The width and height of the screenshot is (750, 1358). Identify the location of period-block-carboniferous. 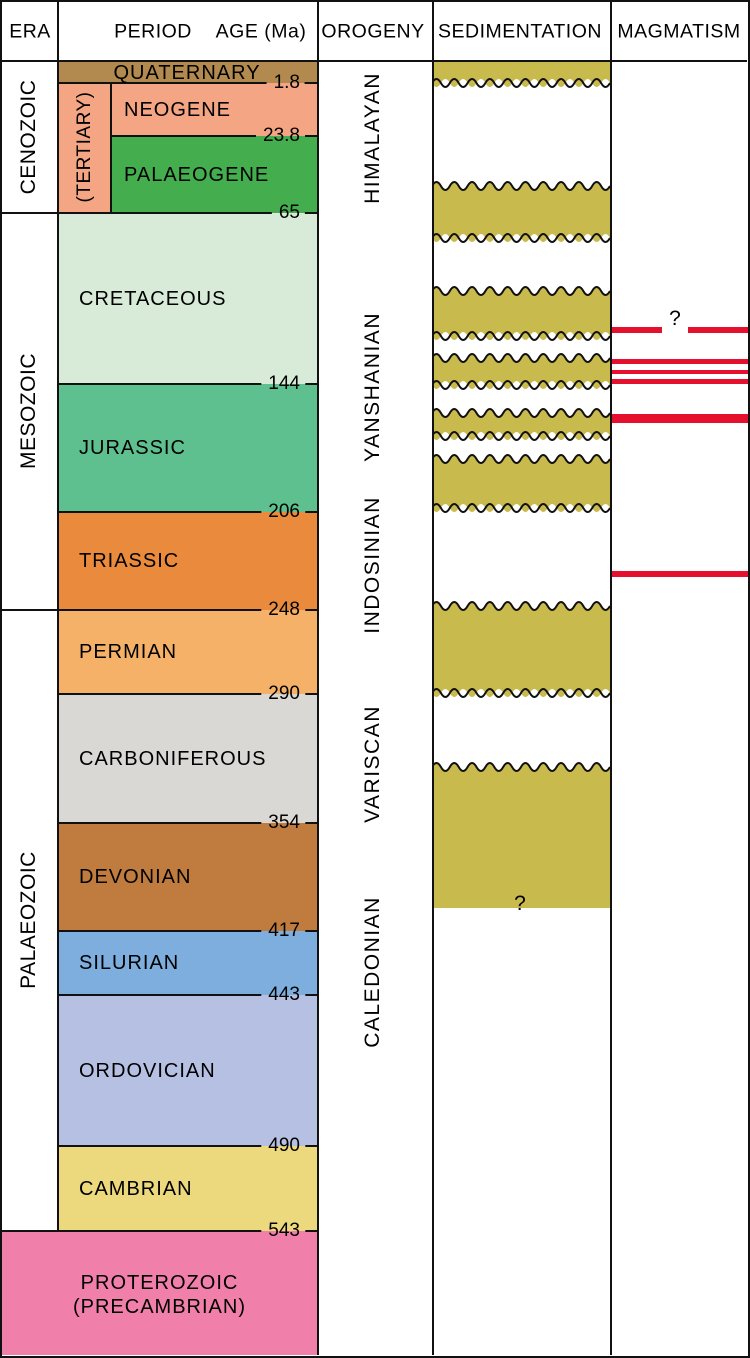
(187, 757).